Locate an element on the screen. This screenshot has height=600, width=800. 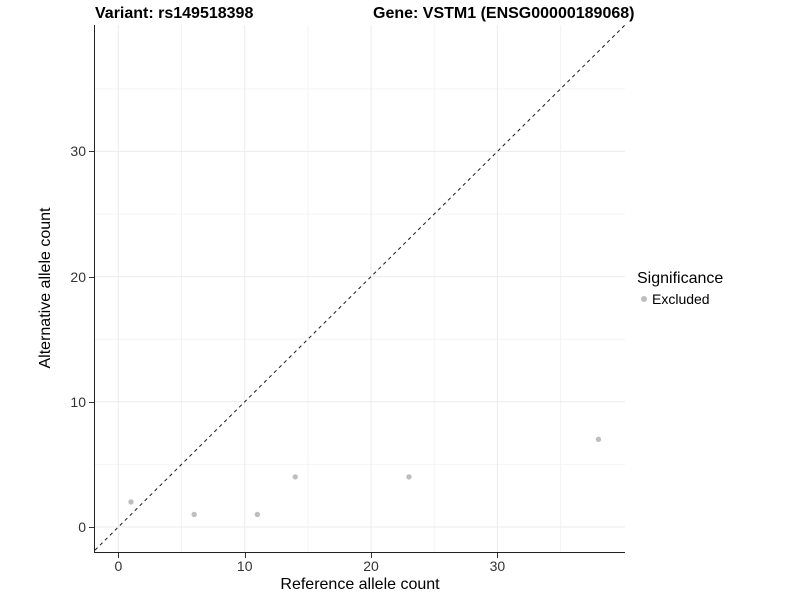
legend-item: Excluded is located at coordinates (680, 299).